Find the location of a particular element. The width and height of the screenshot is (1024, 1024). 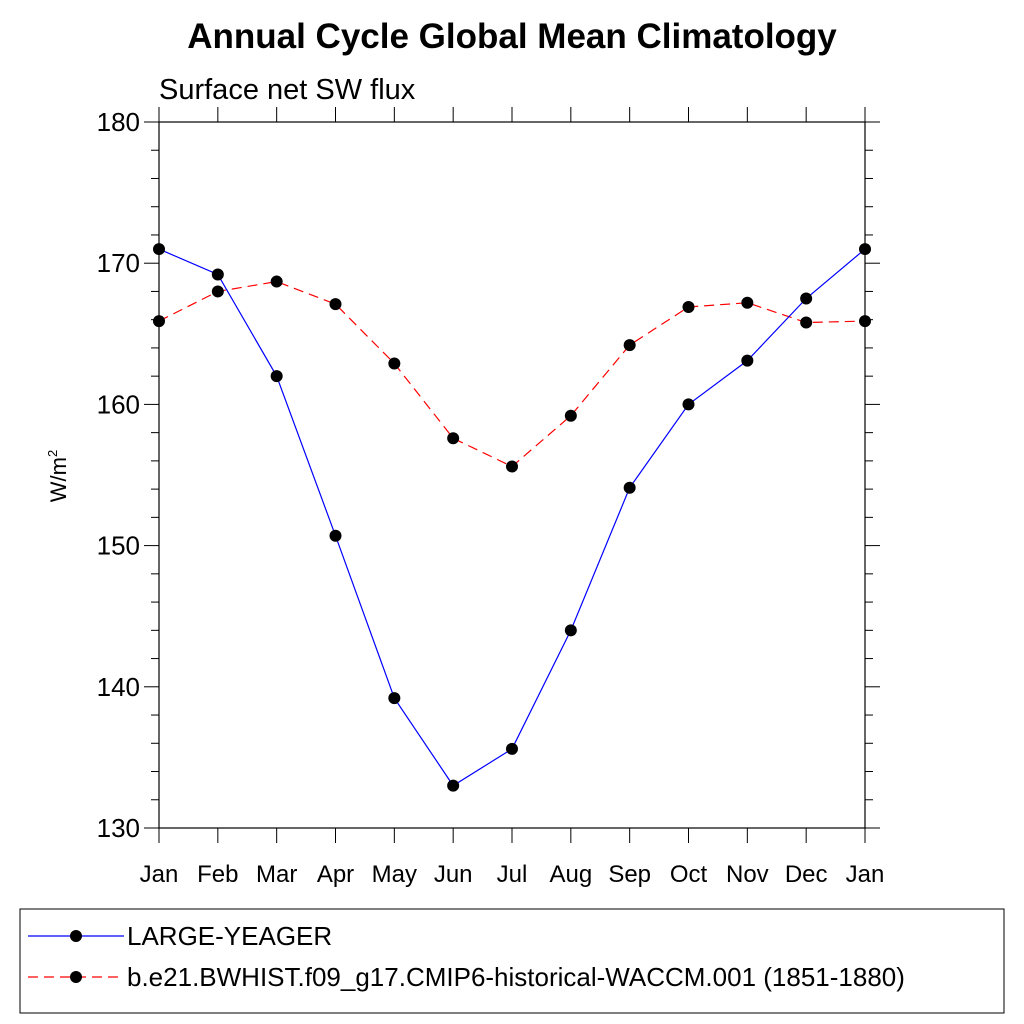

y-axis-label: W/m2 is located at coordinates (58, 476).